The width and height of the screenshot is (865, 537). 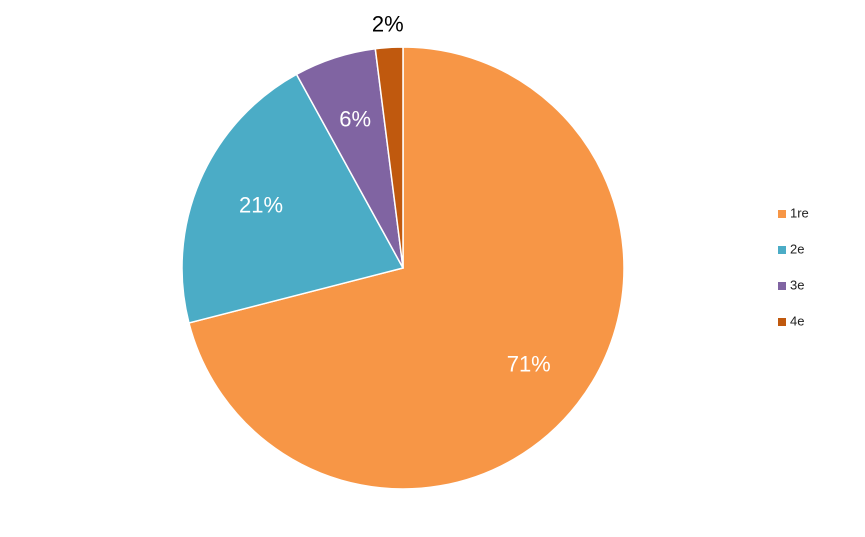 What do you see at coordinates (797, 284) in the screenshot?
I see `legend-label: 3e` at bounding box center [797, 284].